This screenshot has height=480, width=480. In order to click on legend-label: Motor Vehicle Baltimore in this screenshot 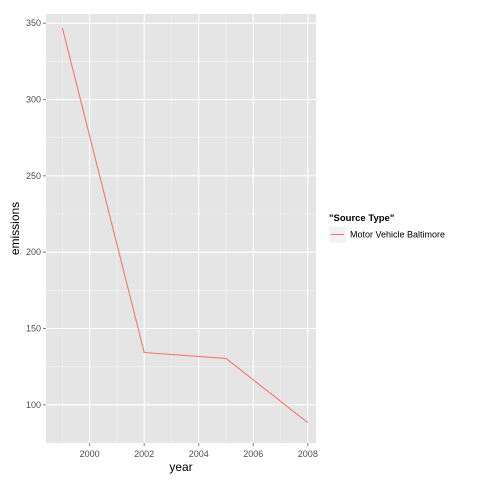, I will do `click(397, 235)`.